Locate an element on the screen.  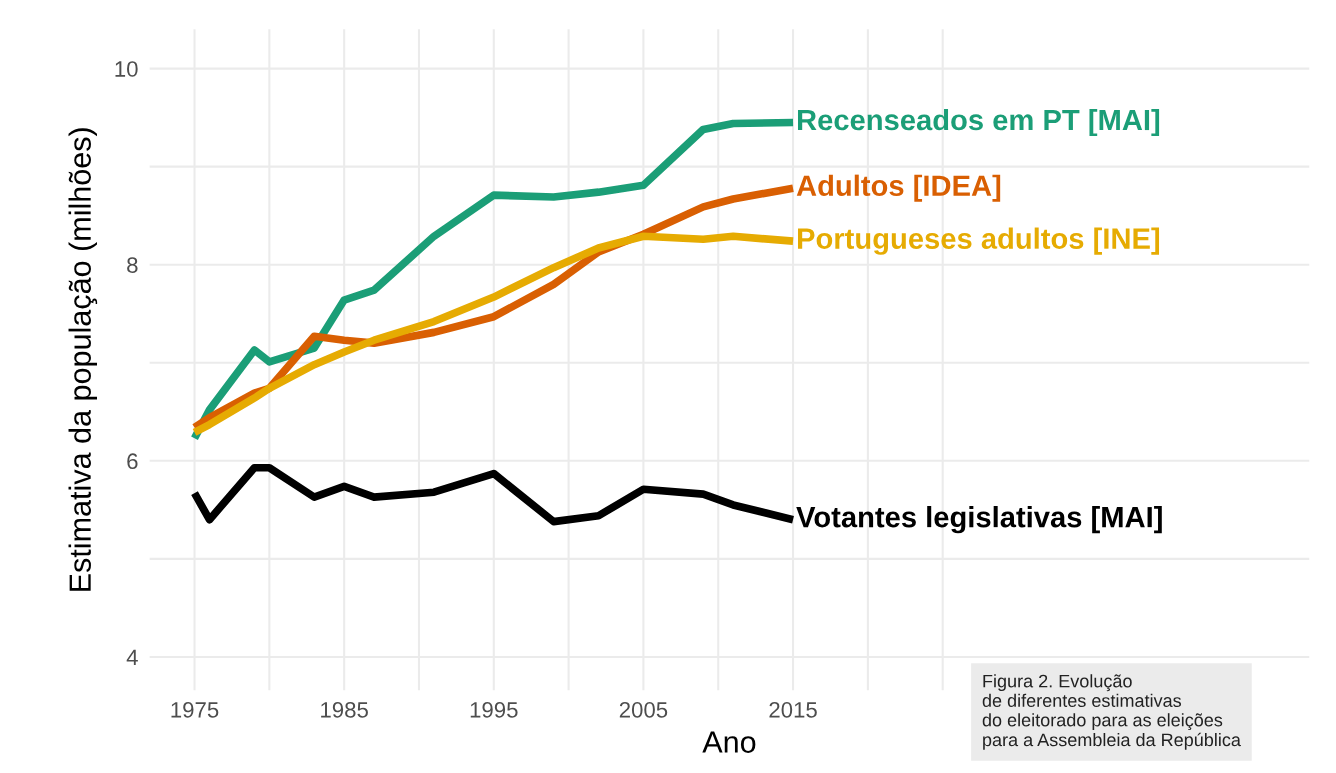
y-axis-title: Estimativa da população (milhões) is located at coordinates (83, 359).